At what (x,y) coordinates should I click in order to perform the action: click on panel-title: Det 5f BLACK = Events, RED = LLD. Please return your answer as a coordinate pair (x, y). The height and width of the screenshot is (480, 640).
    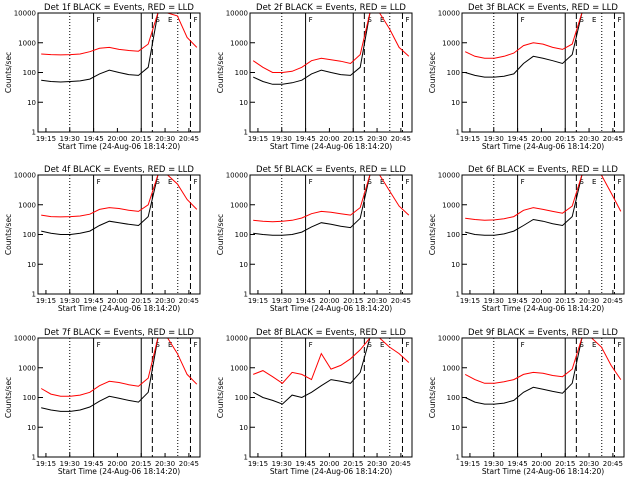
    Looking at the image, I should click on (331, 170).